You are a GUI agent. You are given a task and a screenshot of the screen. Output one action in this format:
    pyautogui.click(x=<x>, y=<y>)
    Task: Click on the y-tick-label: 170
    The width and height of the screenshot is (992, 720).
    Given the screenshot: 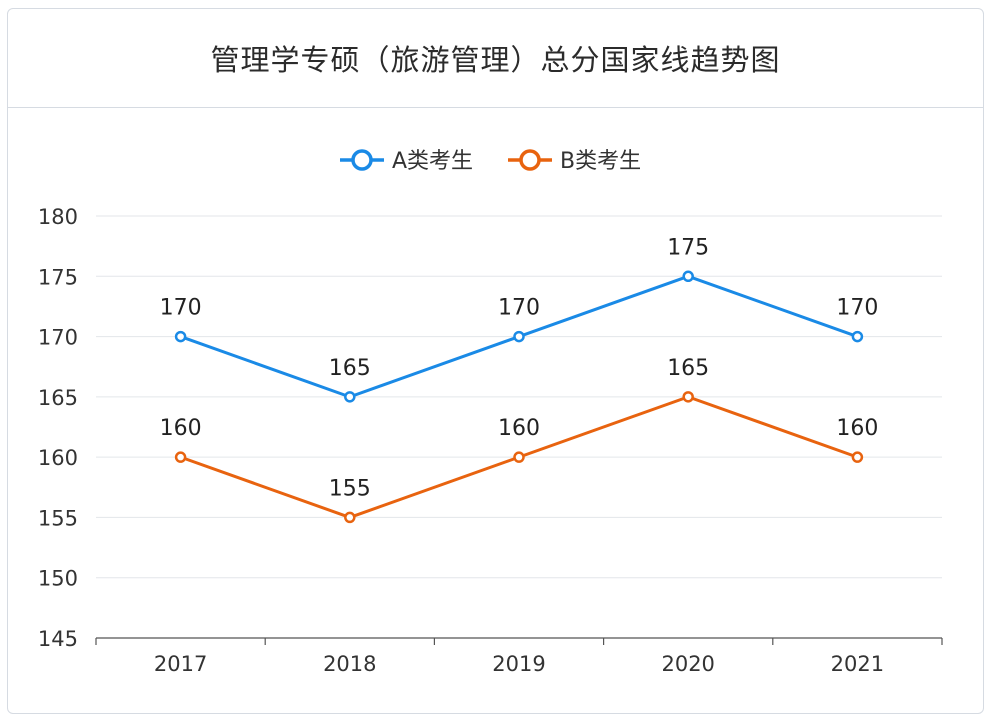 What is the action you would take?
    pyautogui.click(x=58, y=338)
    